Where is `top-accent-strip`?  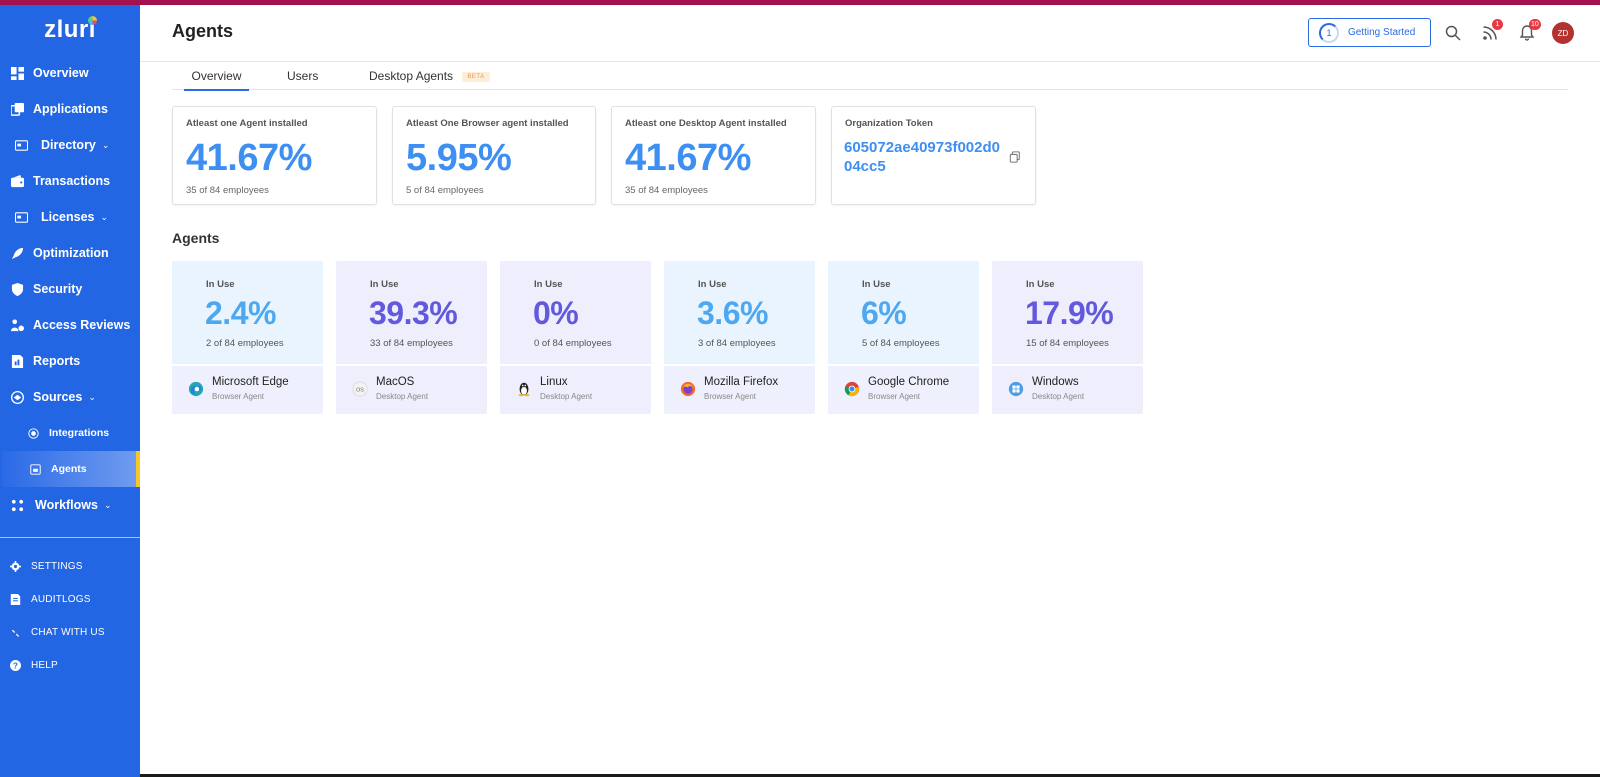
top-accent-strip is located at coordinates (800, 2).